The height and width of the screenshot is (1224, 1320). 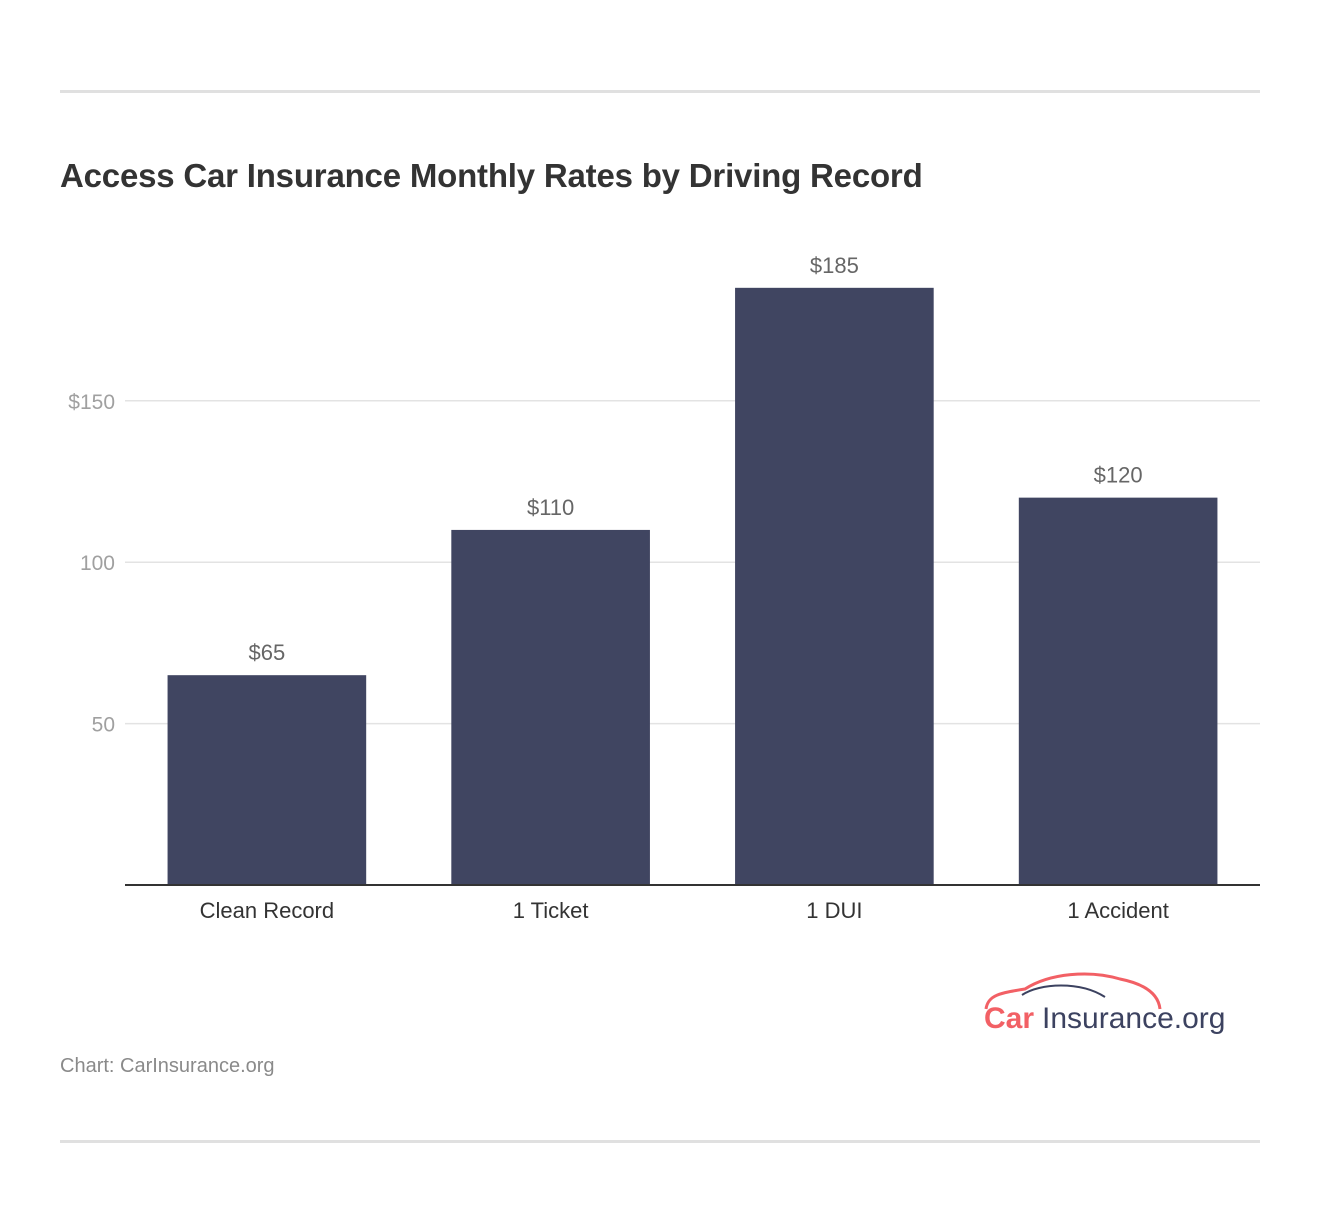 What do you see at coordinates (97, 563) in the screenshot?
I see `y-tick-label: 100` at bounding box center [97, 563].